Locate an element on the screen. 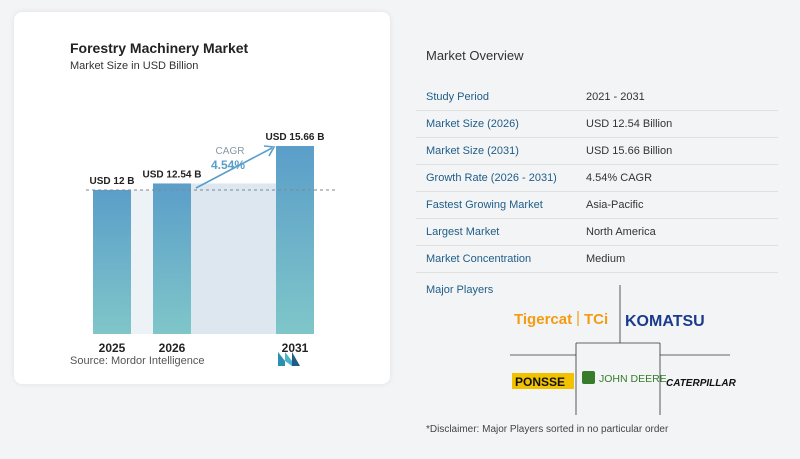  cagr-label: CAGR is located at coordinates (230, 151).